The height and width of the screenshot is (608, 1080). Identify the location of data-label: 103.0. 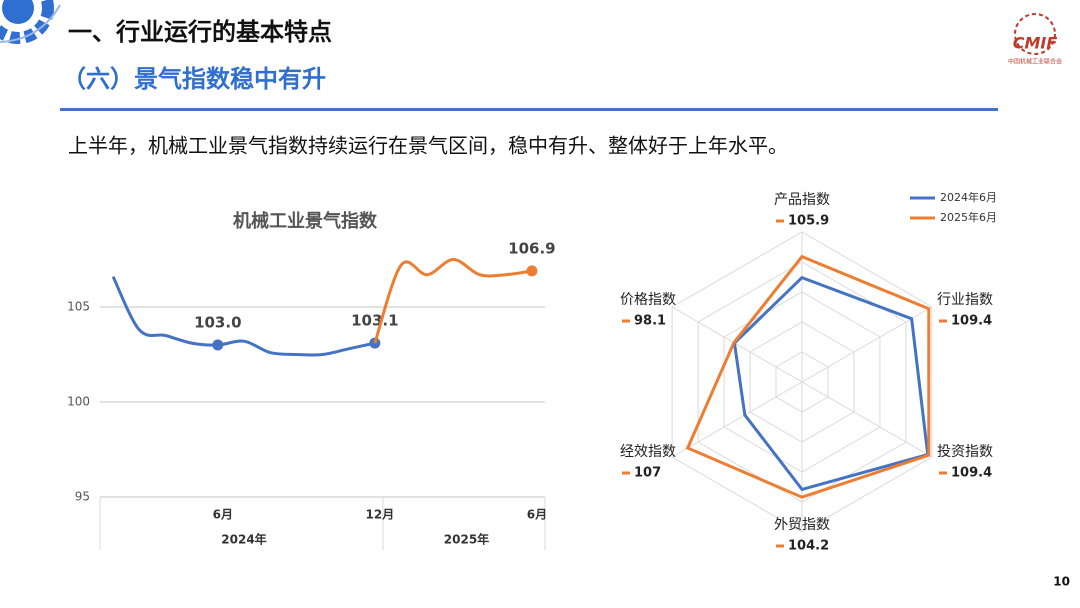
(217, 323).